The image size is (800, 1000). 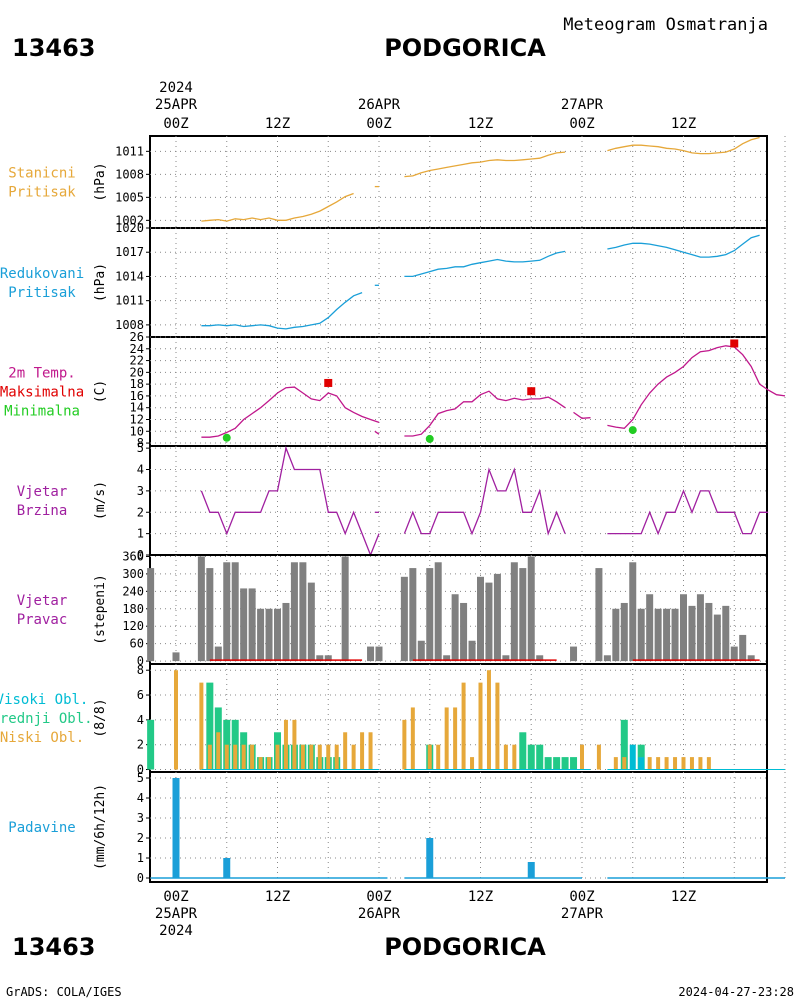 What do you see at coordinates (42, 492) in the screenshot?
I see `panel-label: Vjetar` at bounding box center [42, 492].